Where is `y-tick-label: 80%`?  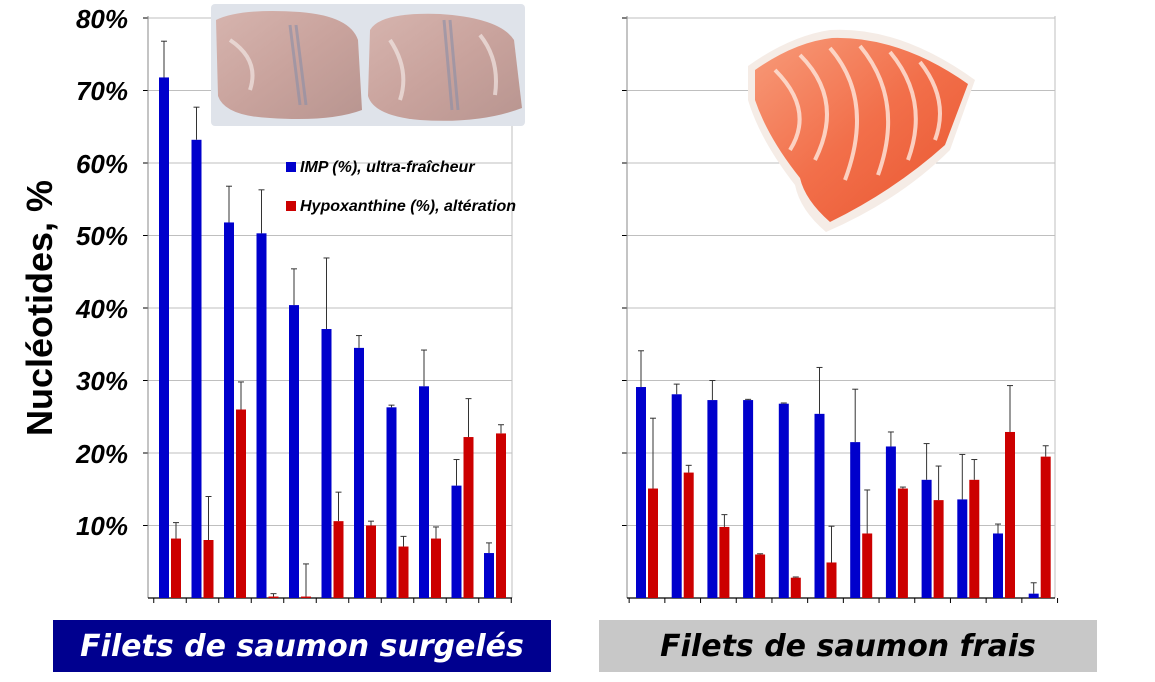
y-tick-label: 80% is located at coordinates (102, 19).